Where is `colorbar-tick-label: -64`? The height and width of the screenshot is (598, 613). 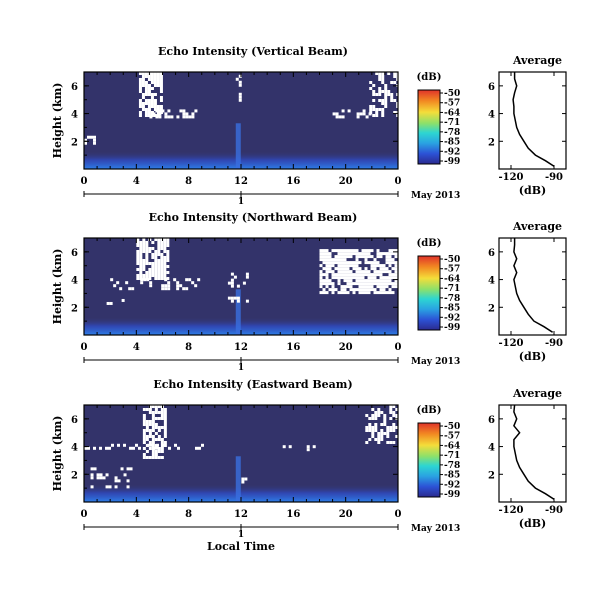 colorbar-tick-label: -64 is located at coordinates (452, 279).